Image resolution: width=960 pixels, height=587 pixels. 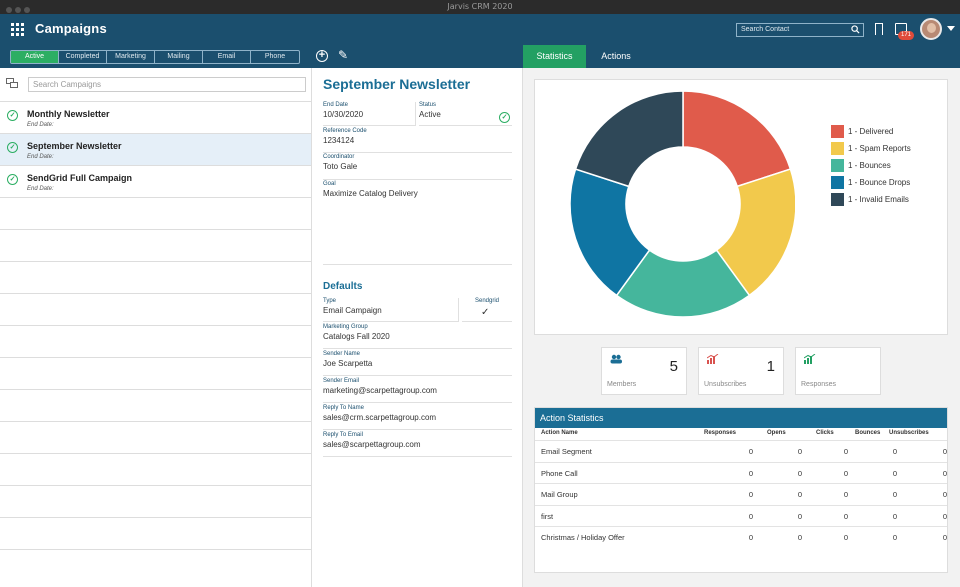 What do you see at coordinates (682, 204) in the screenshot?
I see `donut-chart` at bounding box center [682, 204].